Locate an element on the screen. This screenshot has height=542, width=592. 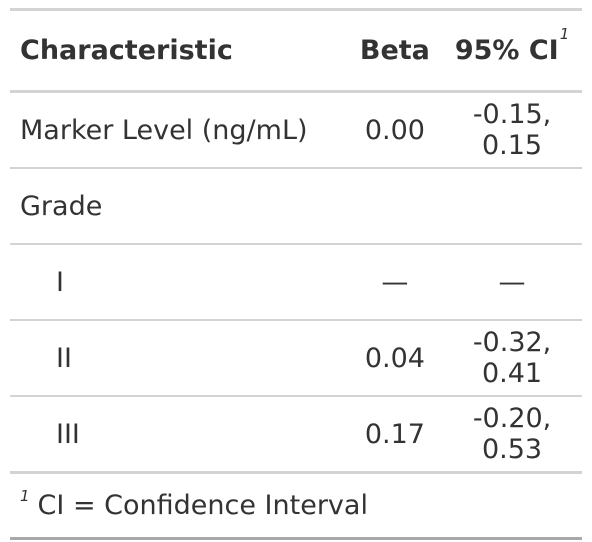
header-characteristic-label: Characteristic is located at coordinates (126, 50).